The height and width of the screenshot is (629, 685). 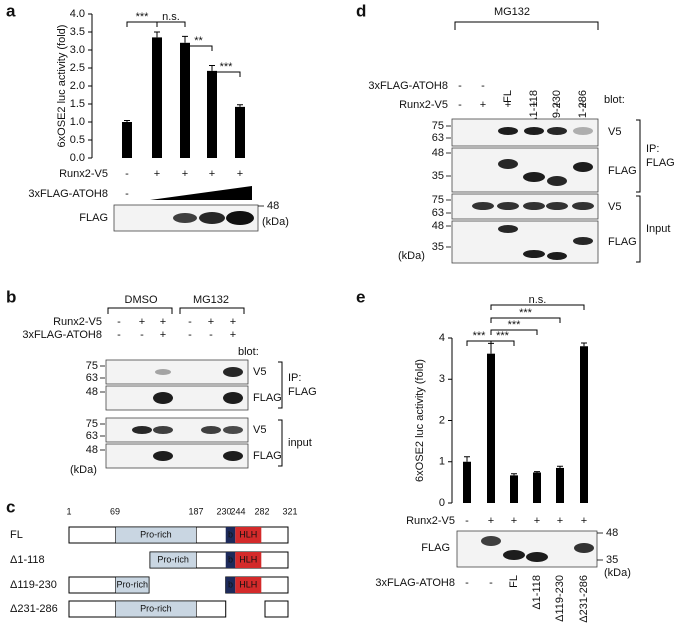 I want to click on y-tick-label: 2.5, so click(x=77, y=68).